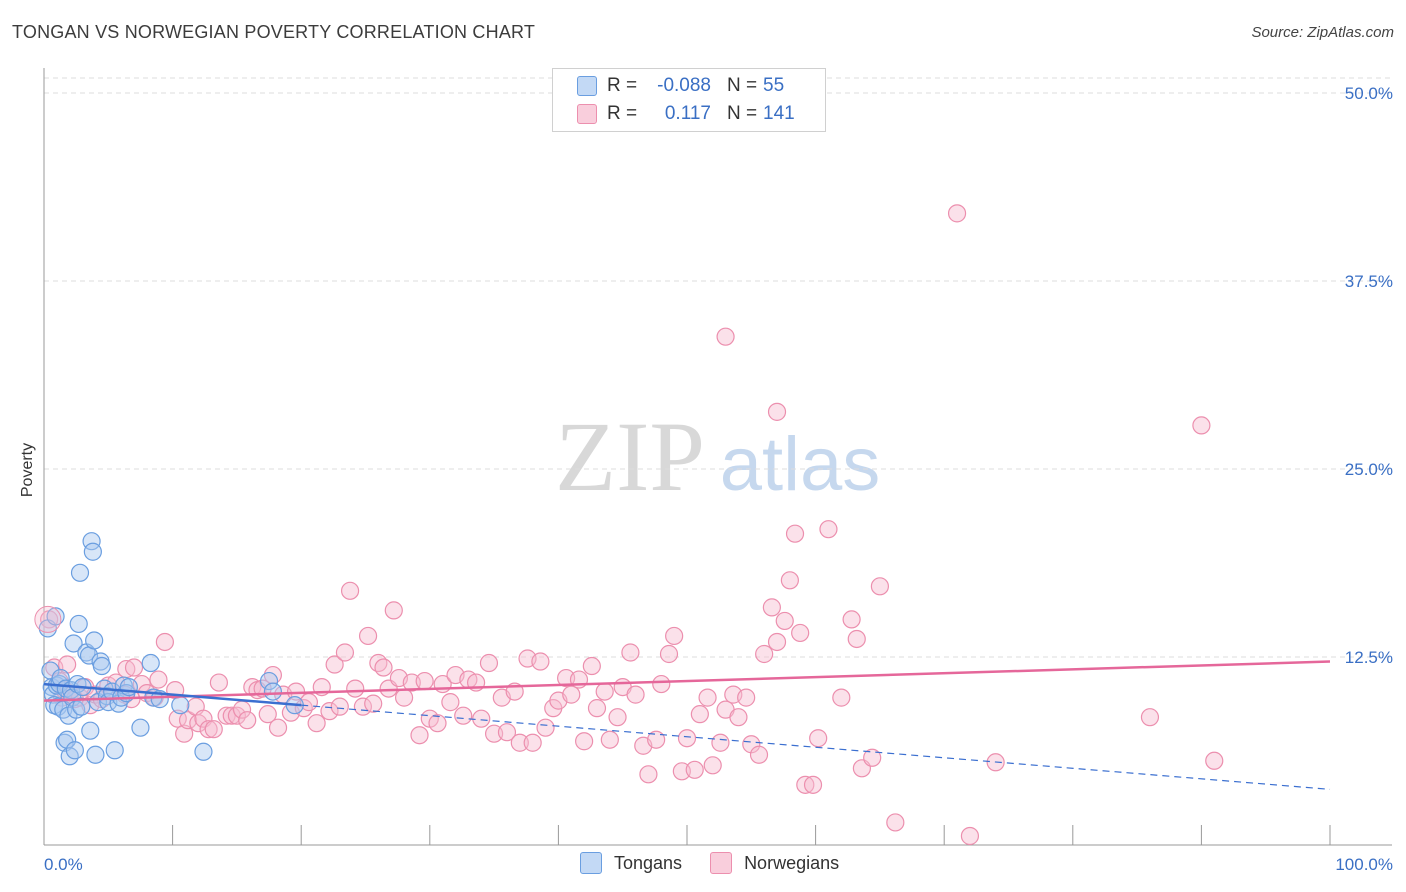 The height and width of the screenshot is (892, 1406). Describe the element at coordinates (1369, 281) in the screenshot. I see `y-tick-label: 37.5%` at that location.